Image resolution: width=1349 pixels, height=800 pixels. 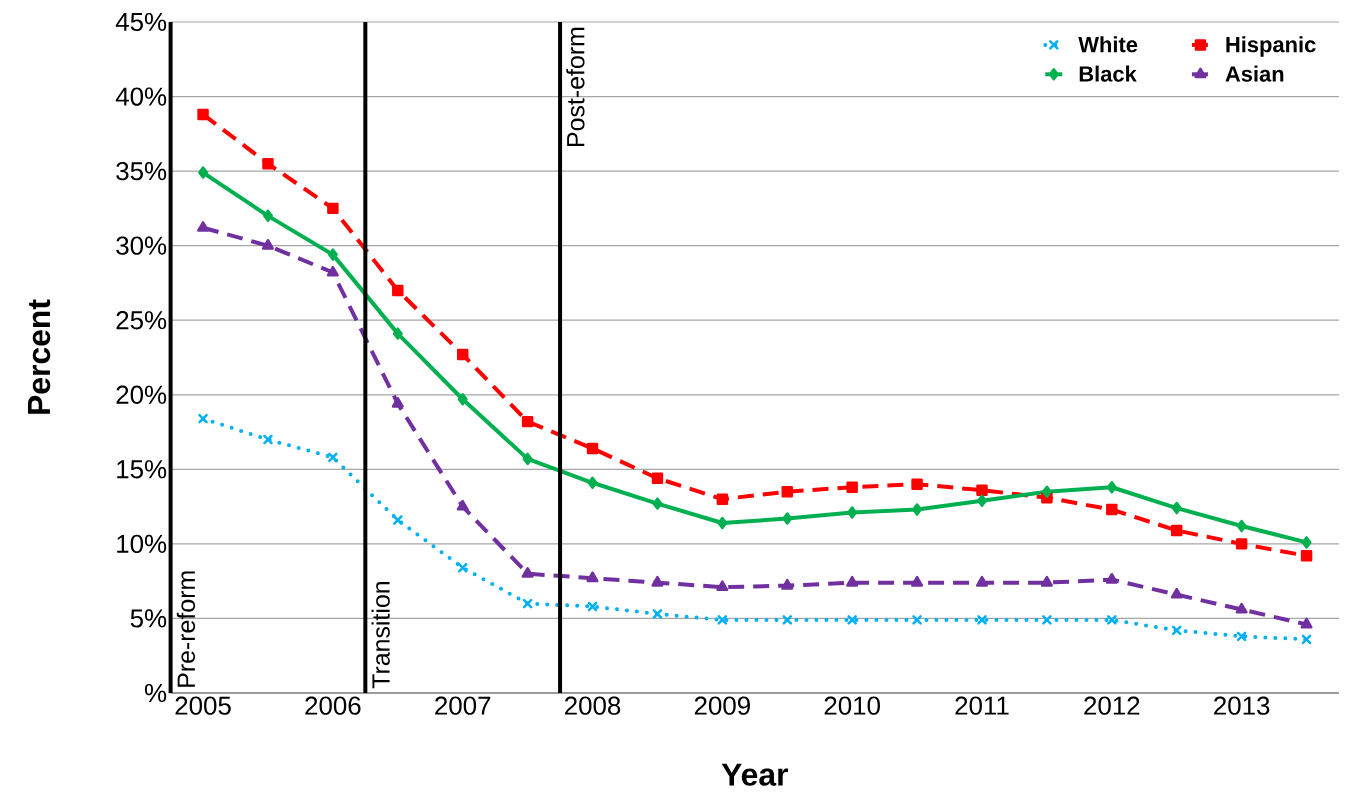 I want to click on legend-label: White, so click(x=1108, y=44).